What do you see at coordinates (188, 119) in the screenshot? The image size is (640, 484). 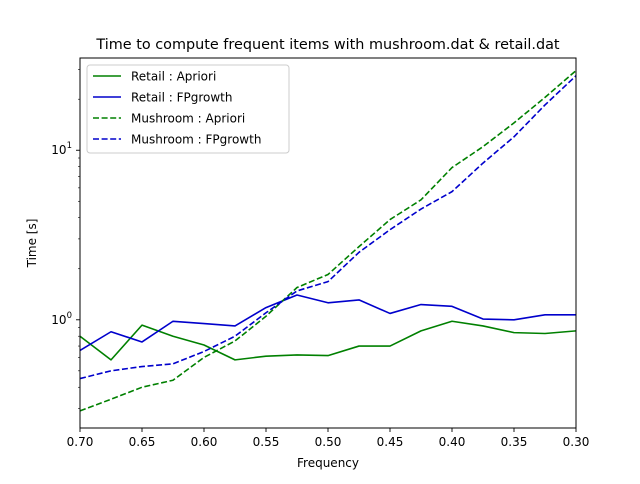 I see `legend-label-2: Mushroom : Apriori` at bounding box center [188, 119].